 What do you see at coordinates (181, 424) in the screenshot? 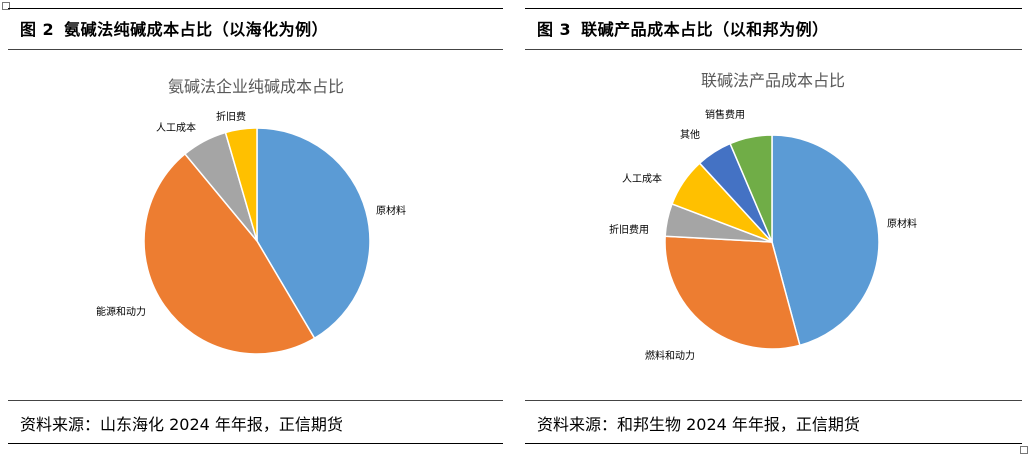
I see `source-note: 资料来源：山东海化 2024 年年报，正信期货` at bounding box center [181, 424].